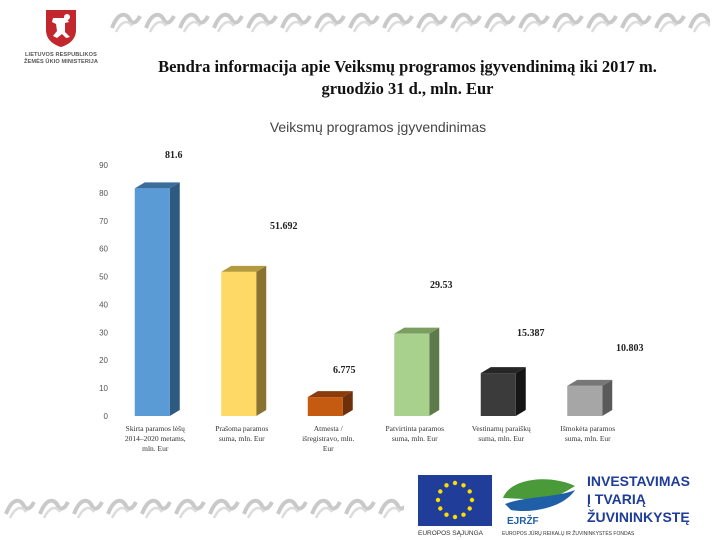 The width and height of the screenshot is (720, 540). What do you see at coordinates (204, 506) in the screenshot?
I see `ornament-band-bottom` at bounding box center [204, 506].